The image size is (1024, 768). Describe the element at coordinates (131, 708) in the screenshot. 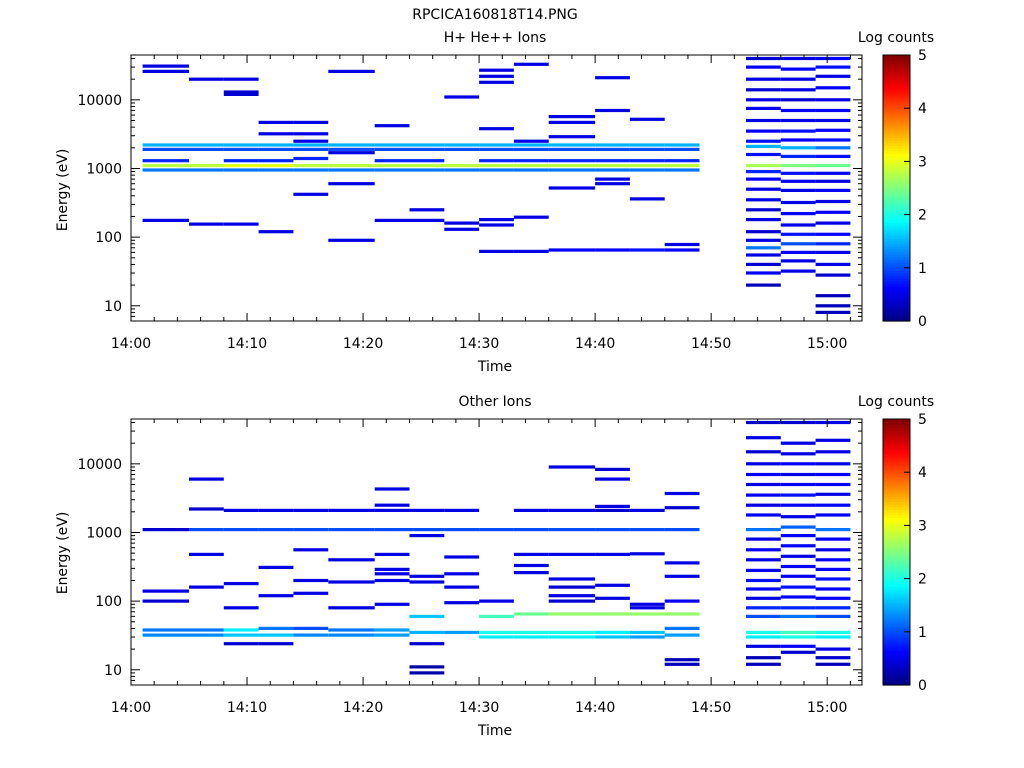

I see `x-tick-label: 14:00` at that location.